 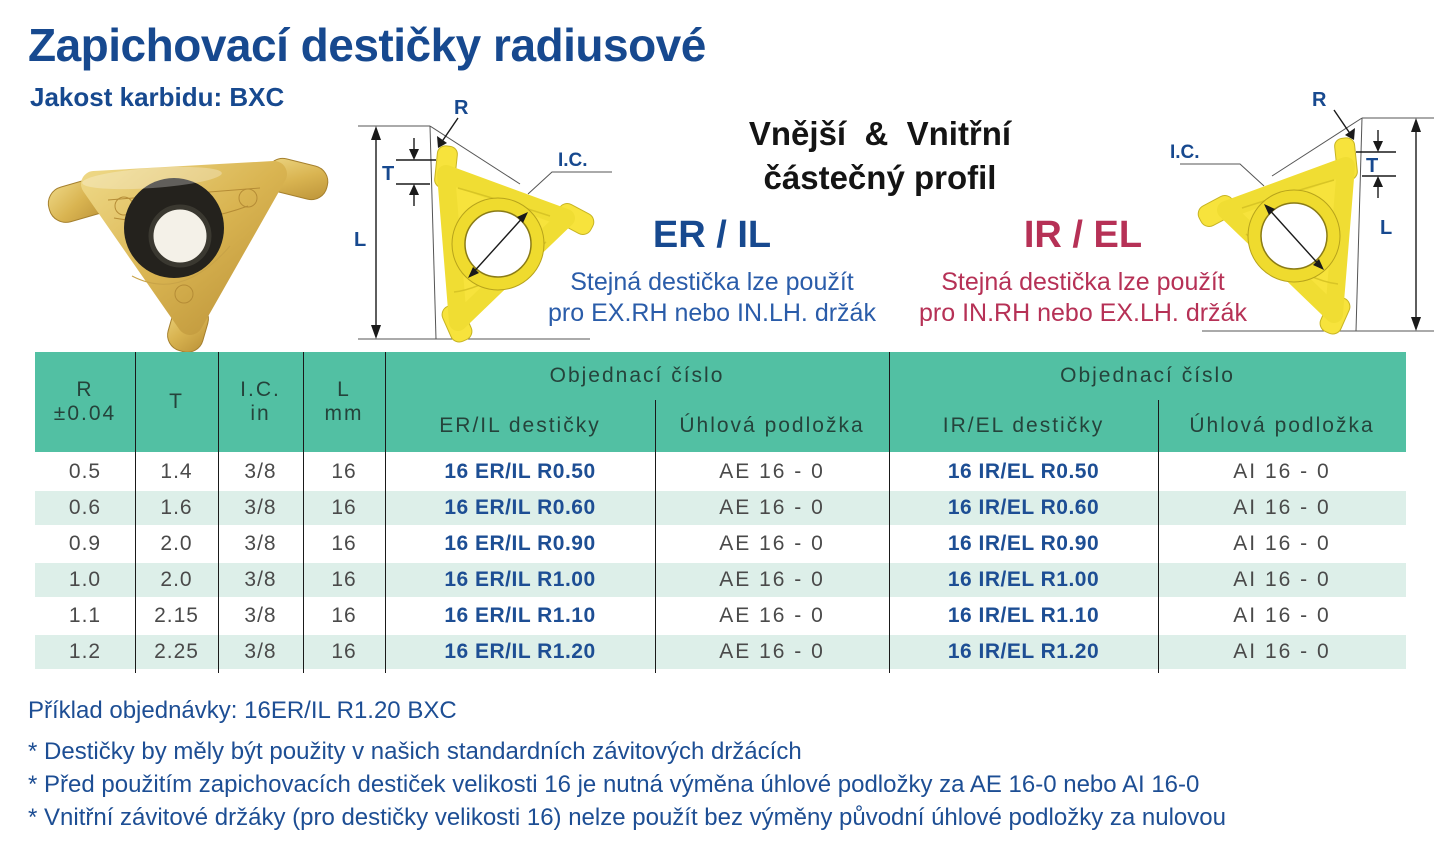 What do you see at coordinates (176, 472) in the screenshot?
I see `cell-t: 1.4` at bounding box center [176, 472].